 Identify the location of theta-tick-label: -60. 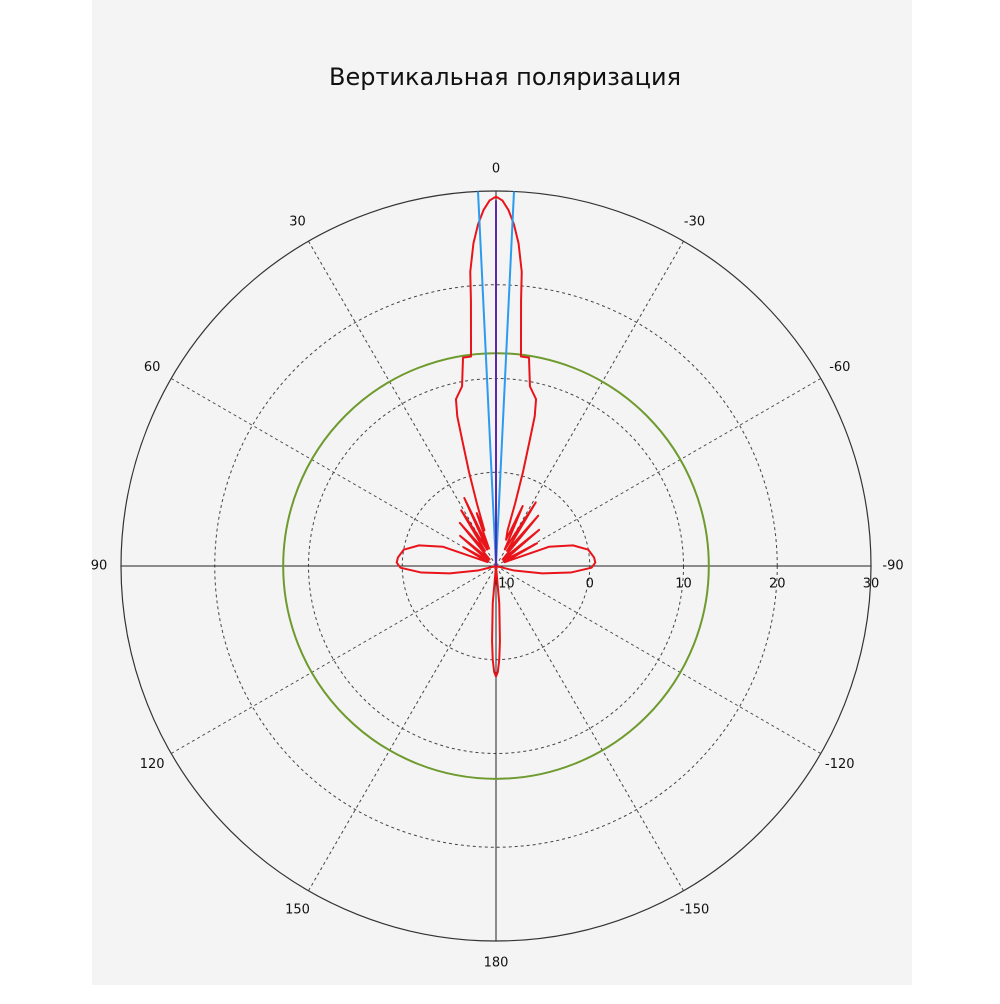
(839, 367).